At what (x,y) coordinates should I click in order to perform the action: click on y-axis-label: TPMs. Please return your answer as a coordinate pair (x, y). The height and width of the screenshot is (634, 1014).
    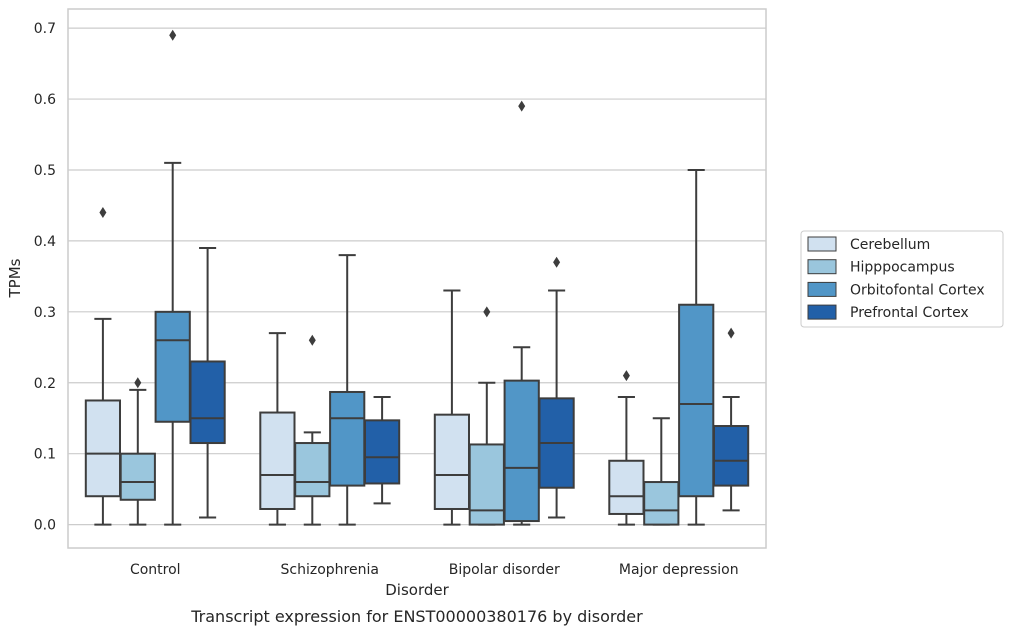
    Looking at the image, I should click on (15, 278).